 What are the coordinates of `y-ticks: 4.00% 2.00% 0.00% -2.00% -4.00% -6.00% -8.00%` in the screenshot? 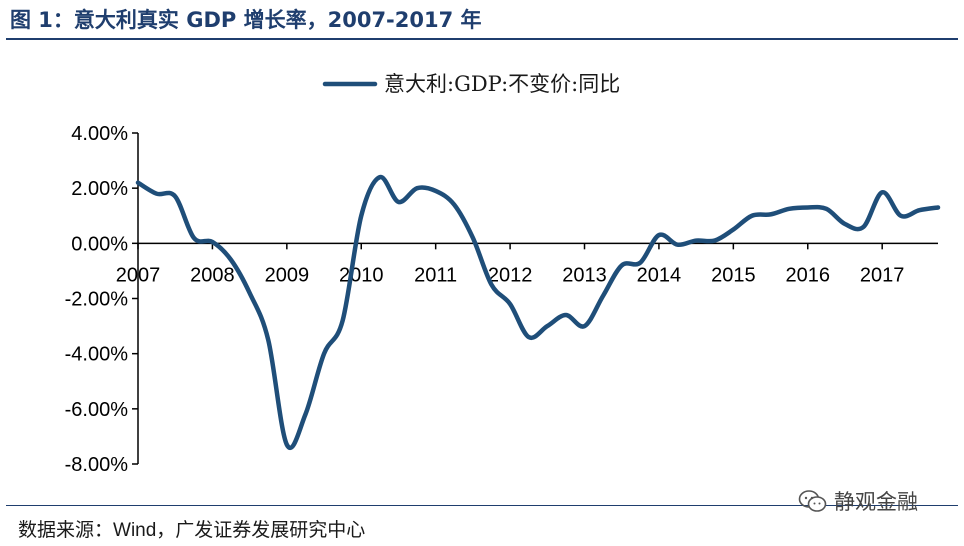 It's located at (101, 299).